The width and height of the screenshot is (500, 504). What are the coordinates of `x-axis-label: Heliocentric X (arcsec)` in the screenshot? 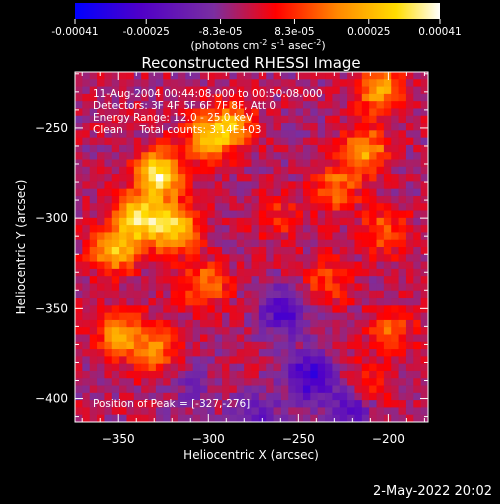 It's located at (251, 455).